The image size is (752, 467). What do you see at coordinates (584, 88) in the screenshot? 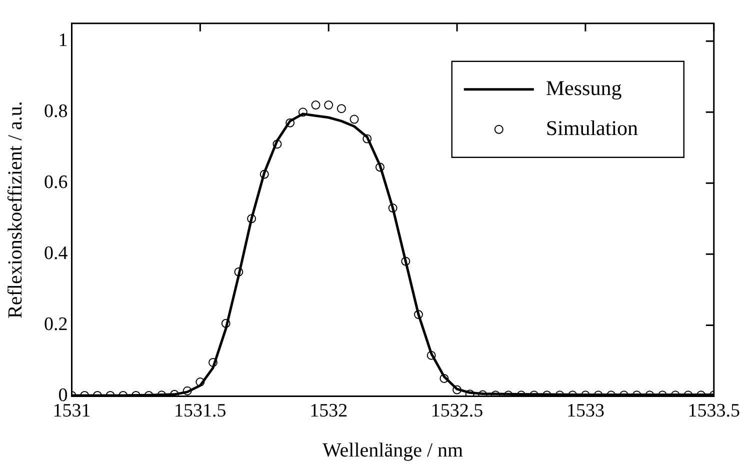
I see `legend-label: Messung` at bounding box center [584, 88].